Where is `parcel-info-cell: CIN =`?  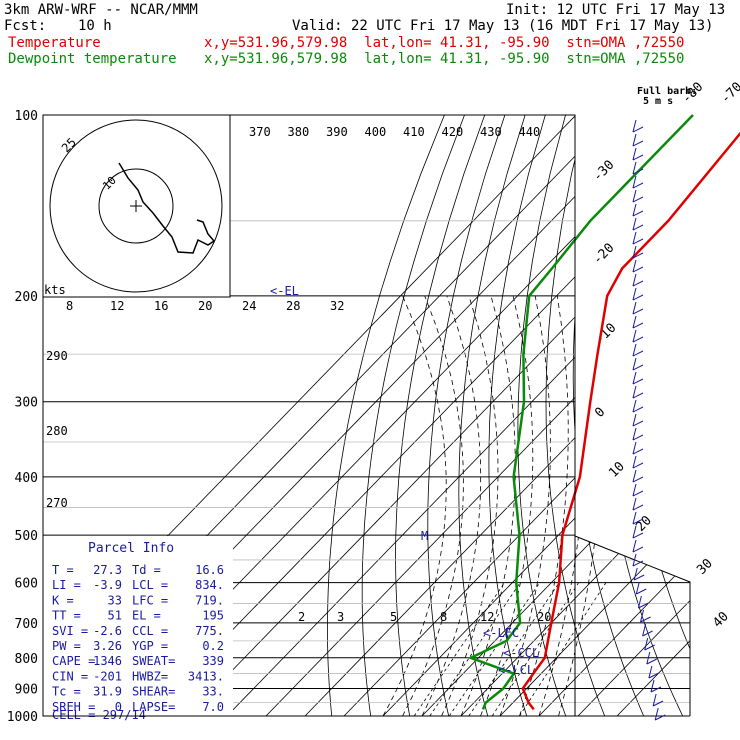
parcel-info-cell: CIN = is located at coordinates (70, 676).